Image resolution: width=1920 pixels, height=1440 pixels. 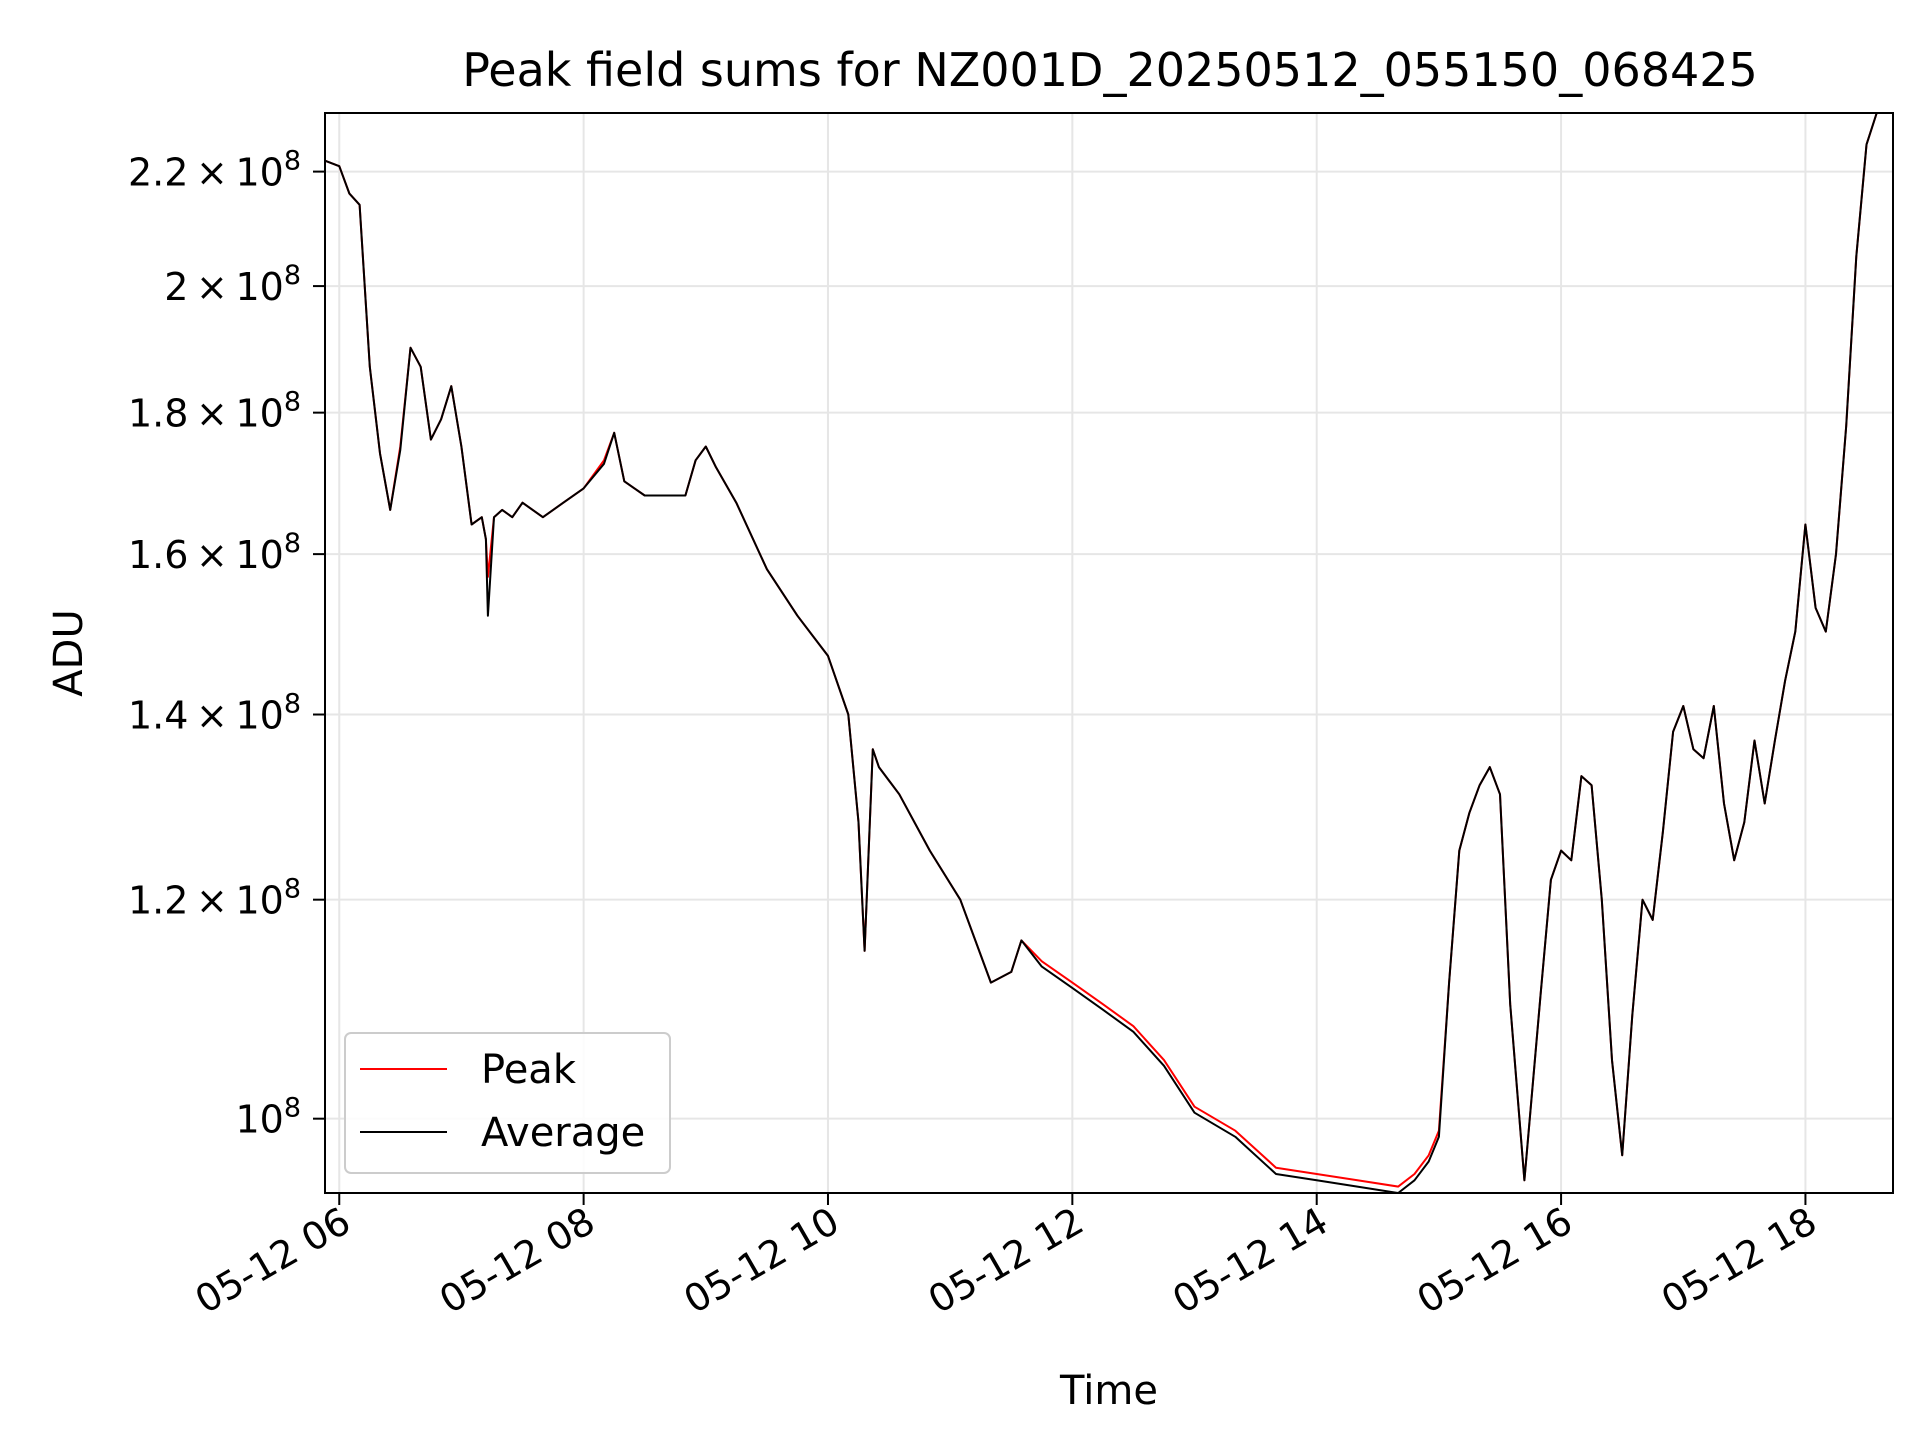 I want to click on legend-label-peak: Peak, so click(x=529, y=1070).